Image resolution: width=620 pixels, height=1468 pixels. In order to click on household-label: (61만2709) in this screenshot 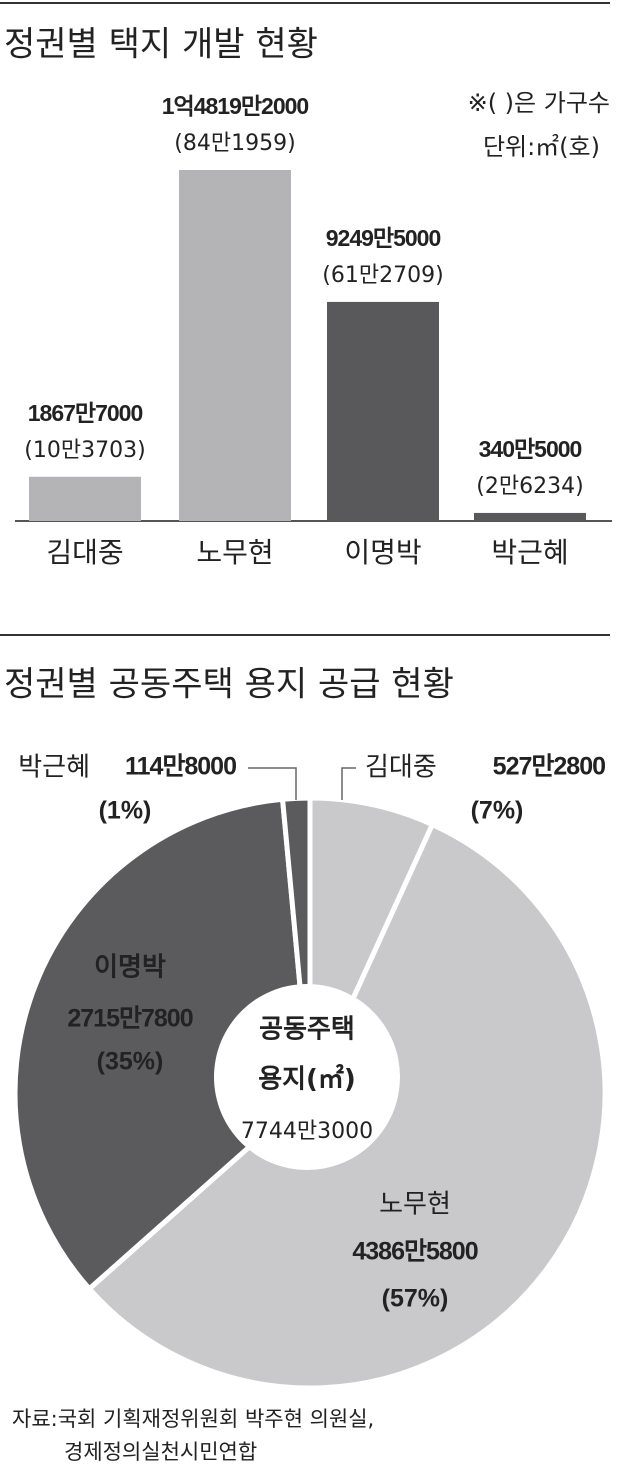, I will do `click(382, 275)`.